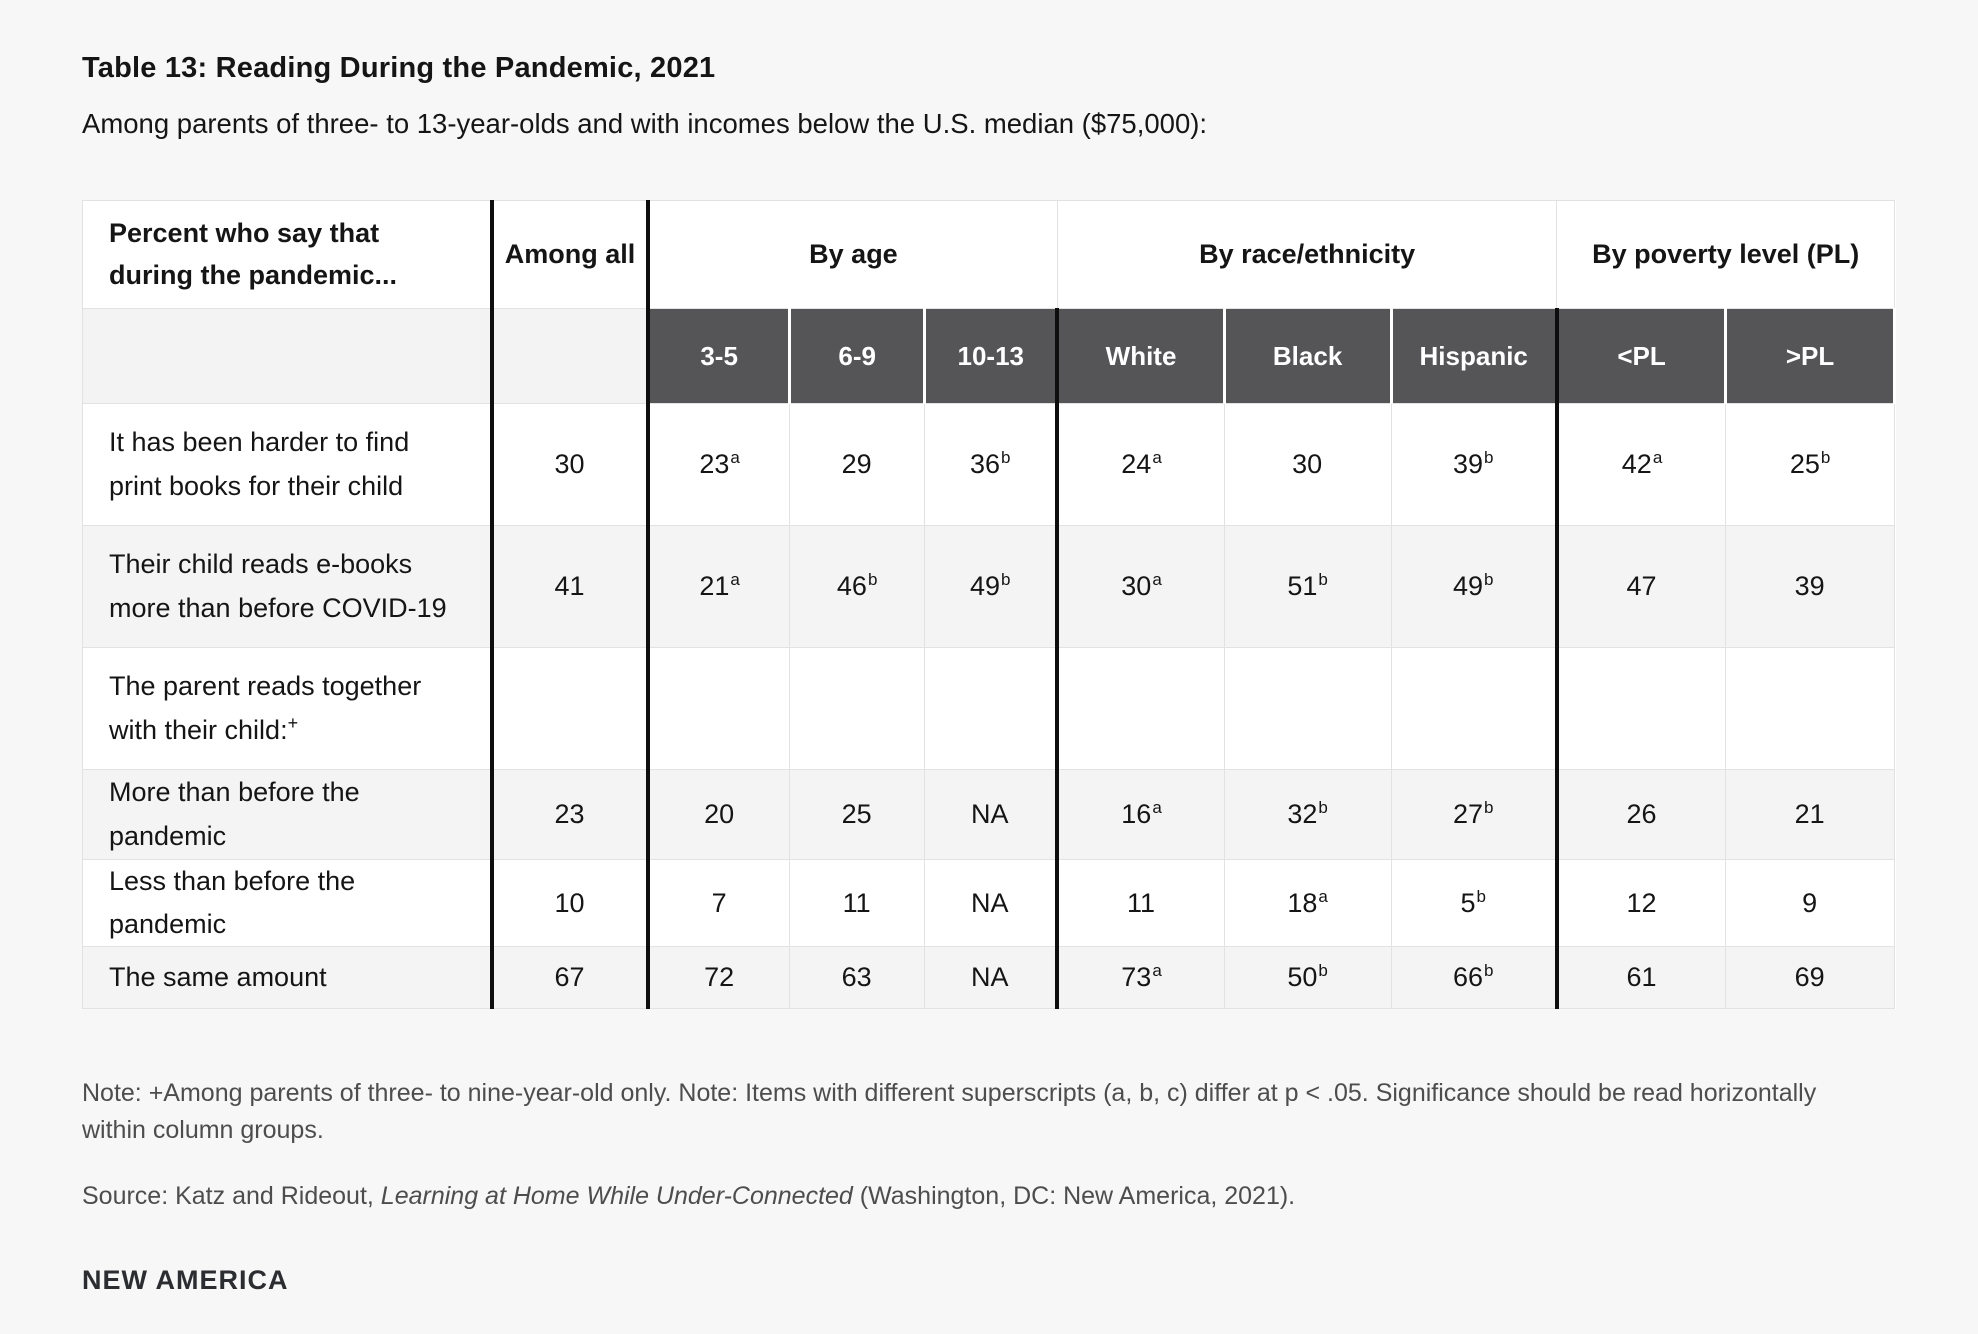  I want to click on value-cell: 27b, so click(1474, 814).